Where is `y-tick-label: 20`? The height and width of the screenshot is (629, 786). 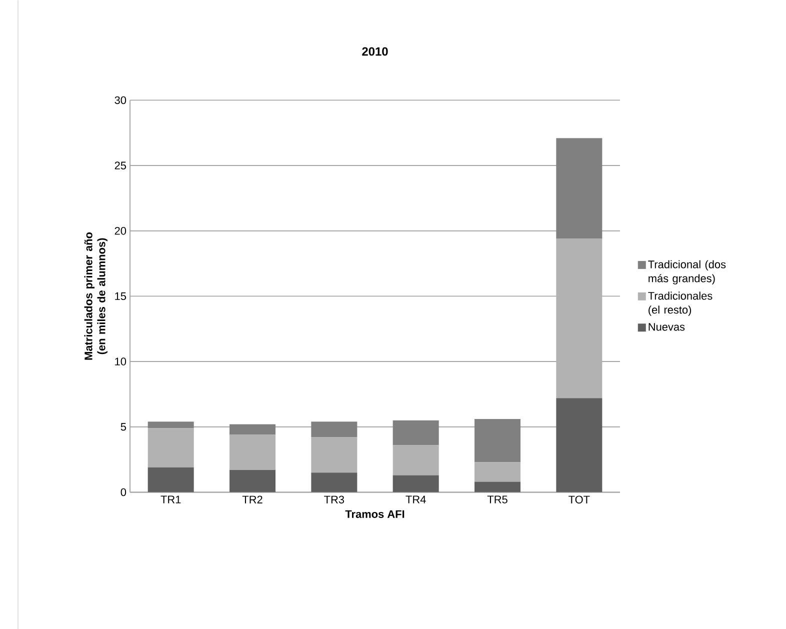 y-tick-label: 20 is located at coordinates (120, 230).